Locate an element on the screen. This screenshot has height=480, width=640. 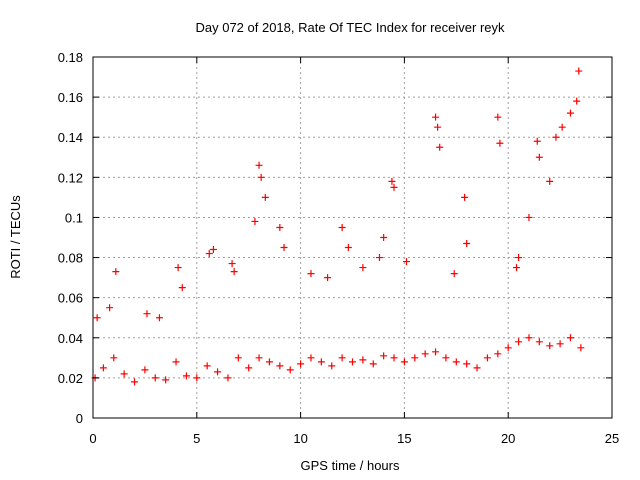
y-tick-label: 0.12 is located at coordinates (70, 177).